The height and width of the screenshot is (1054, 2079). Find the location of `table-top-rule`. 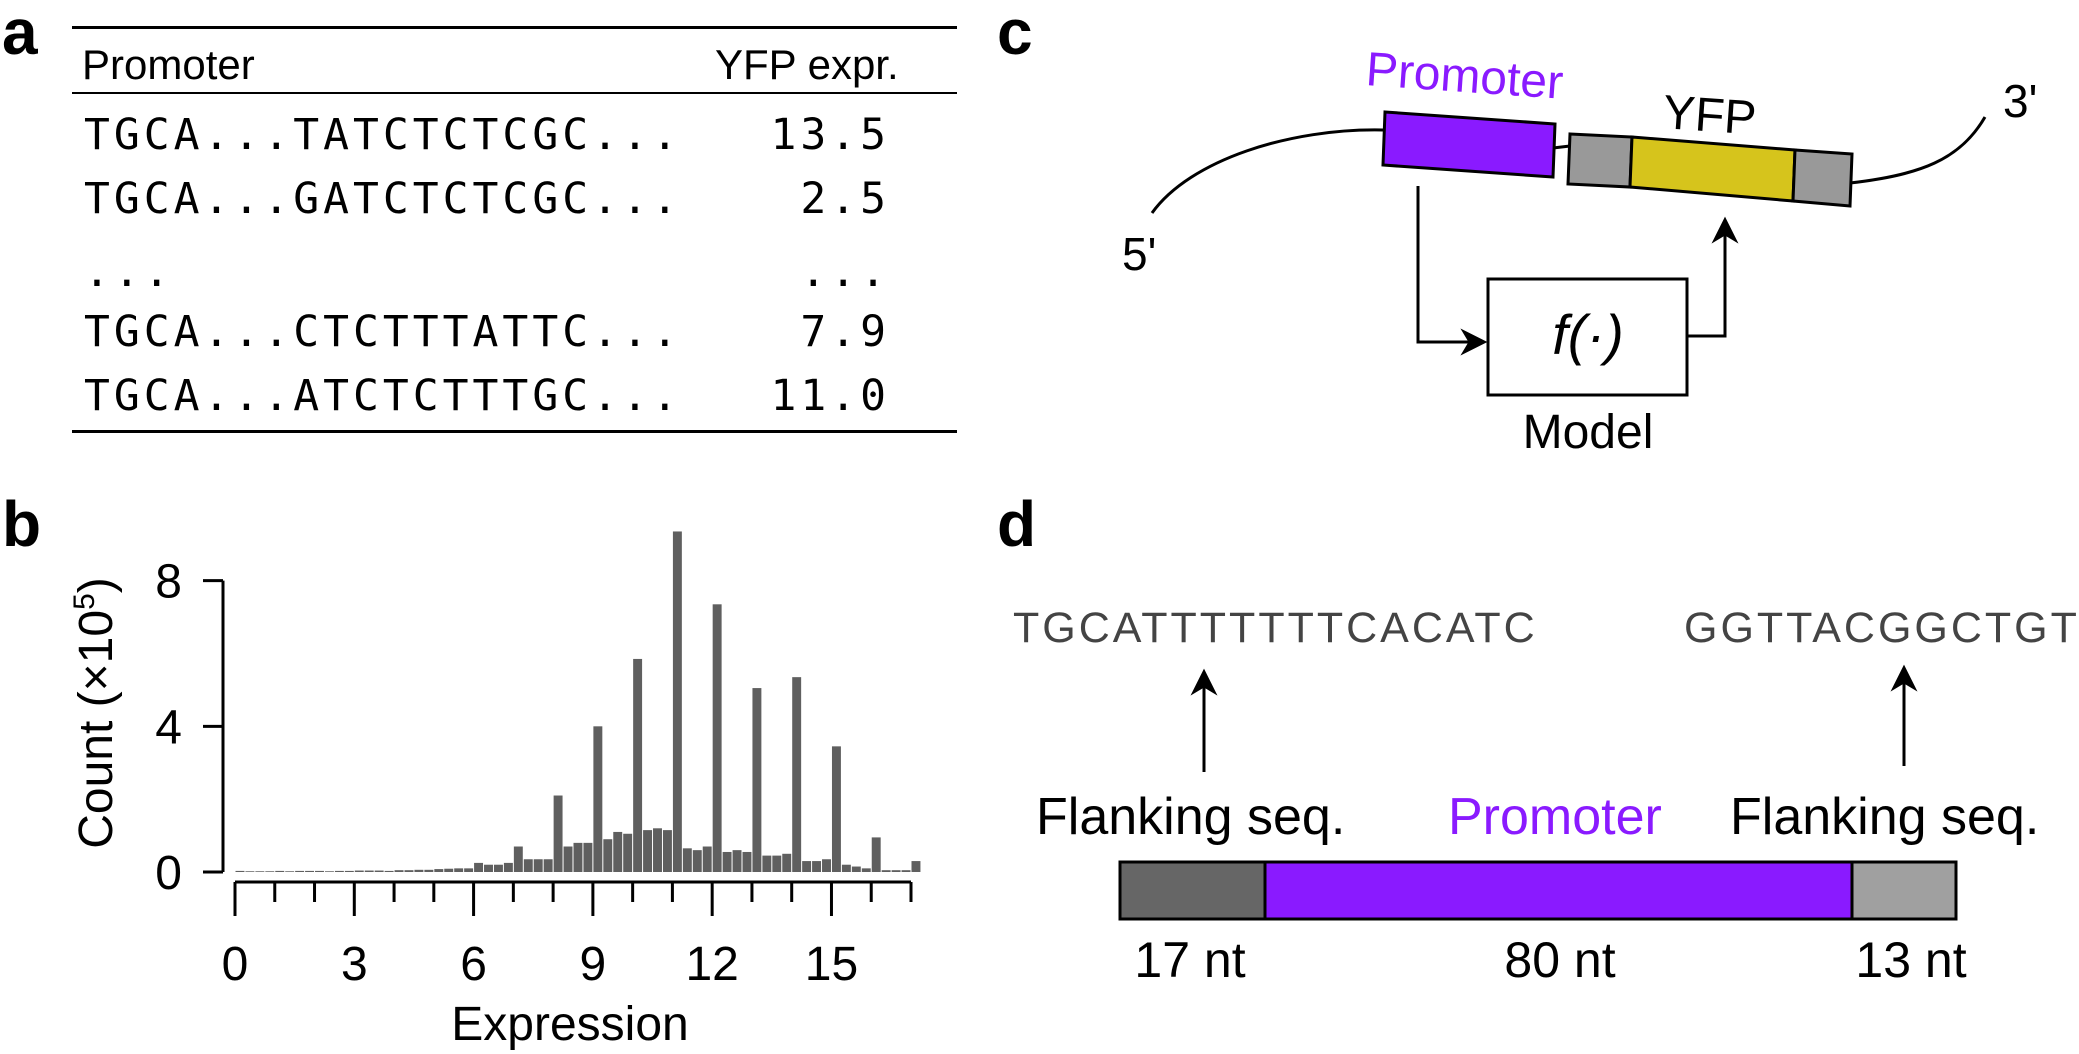

table-top-rule is located at coordinates (514, 27).